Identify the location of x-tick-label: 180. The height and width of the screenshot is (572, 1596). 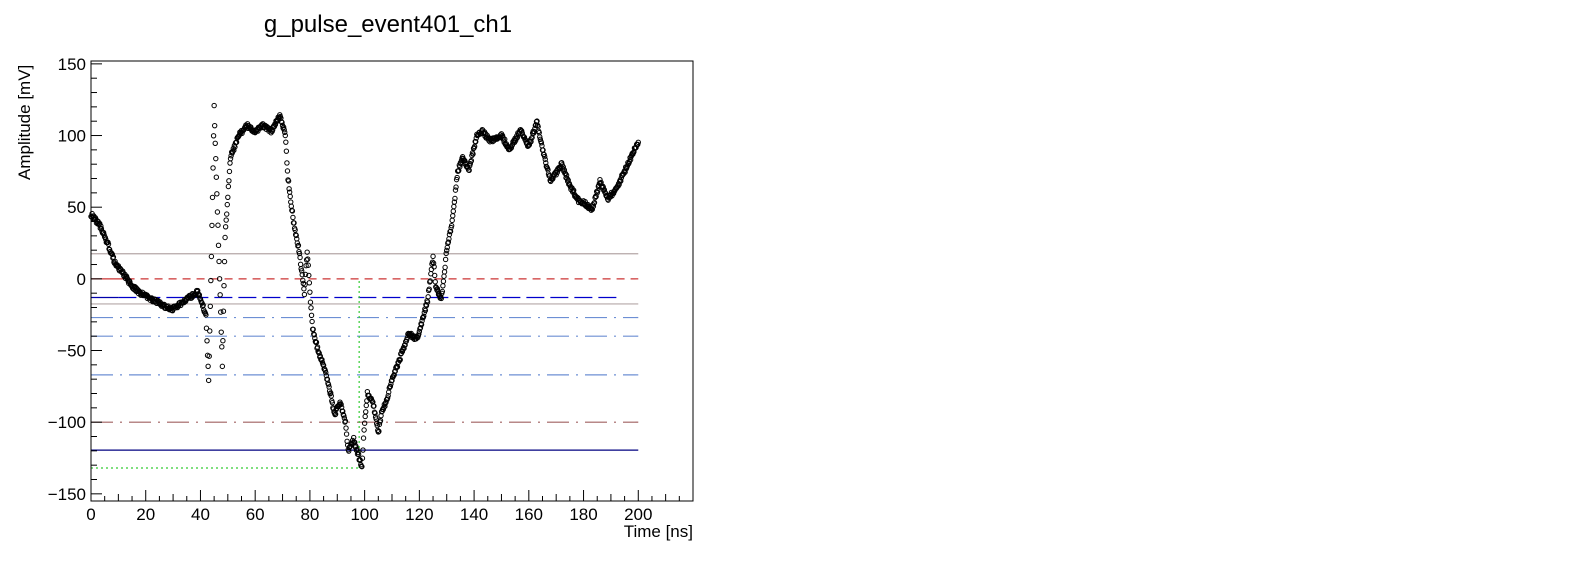
(583, 514).